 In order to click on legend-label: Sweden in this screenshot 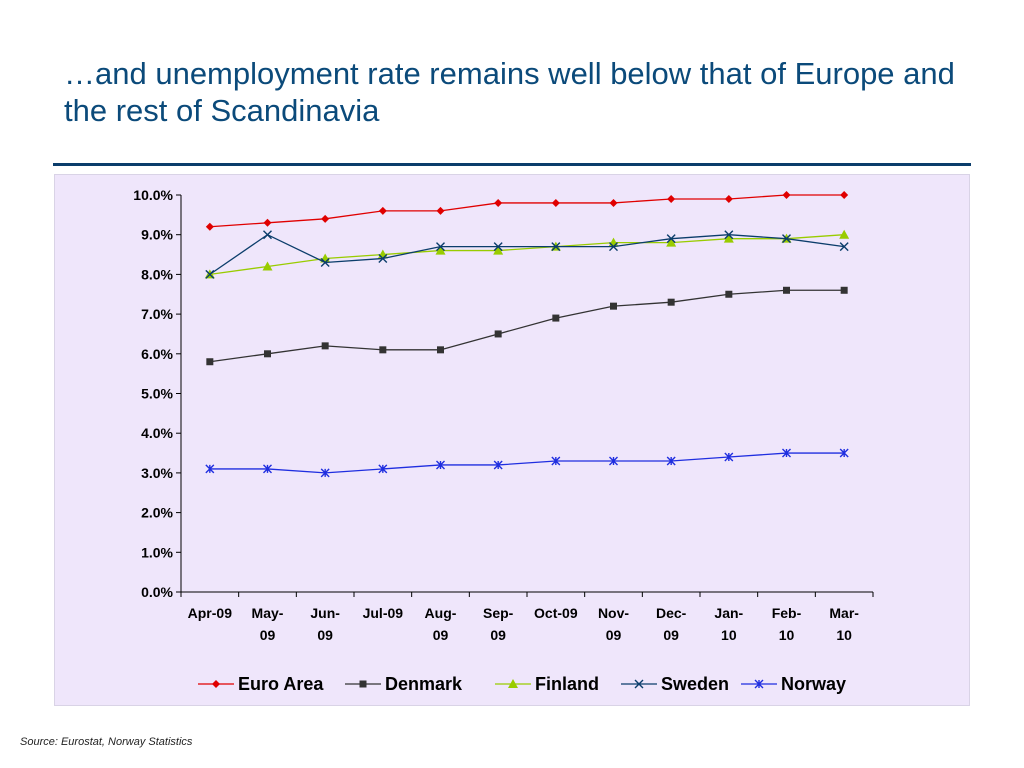, I will do `click(695, 684)`.